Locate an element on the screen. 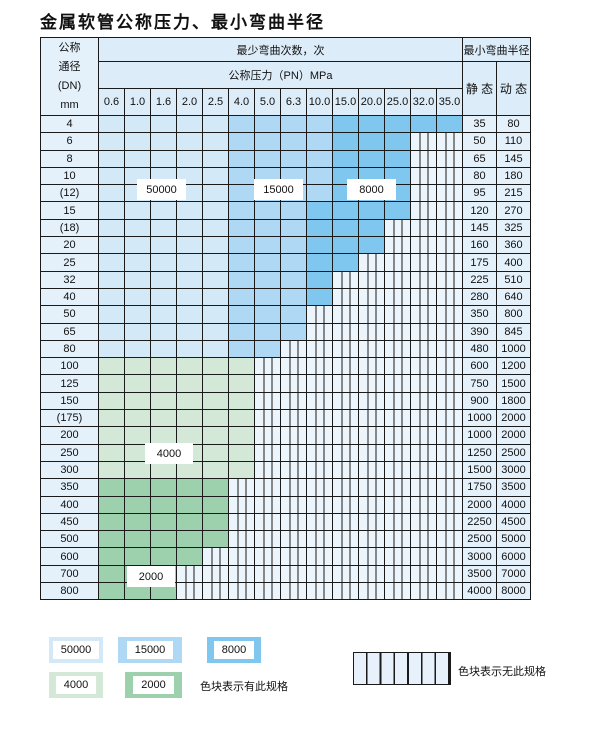  dn-cell: 500 is located at coordinates (69, 539).